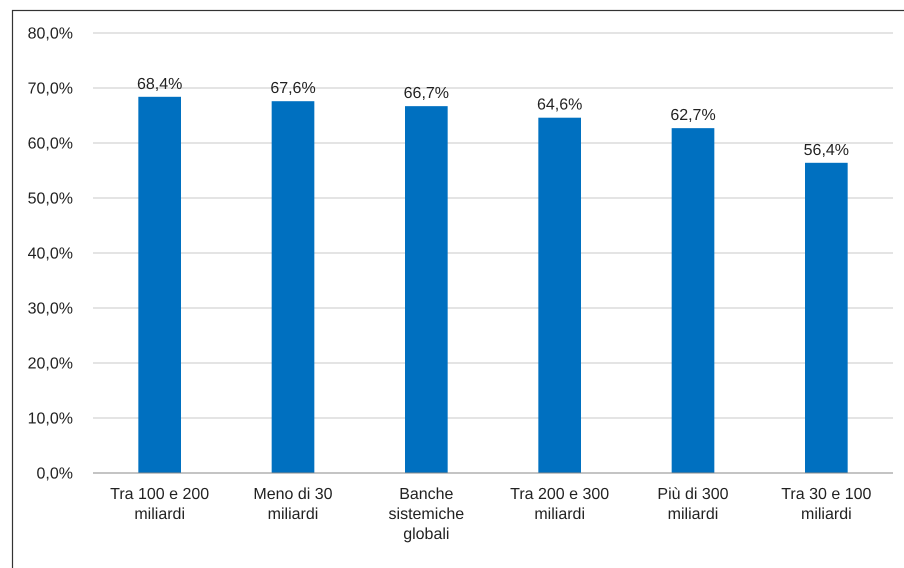 This screenshot has width=904, height=568. What do you see at coordinates (50, 309) in the screenshot?
I see `y-tick-label: 30,0%` at bounding box center [50, 309].